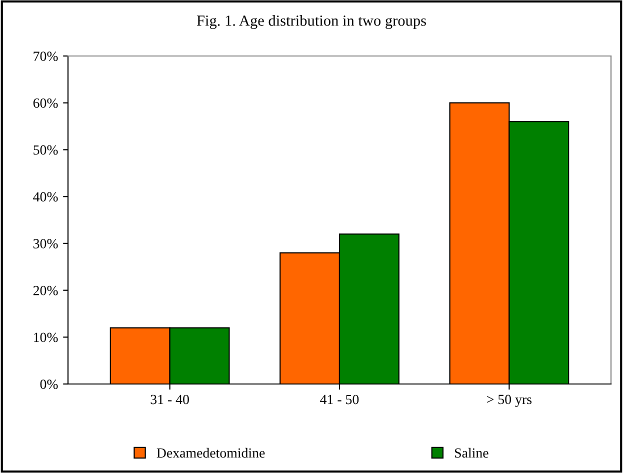 The height and width of the screenshot is (473, 623). Describe the element at coordinates (45, 243) in the screenshot. I see `y-tick-label: 30%` at that location.